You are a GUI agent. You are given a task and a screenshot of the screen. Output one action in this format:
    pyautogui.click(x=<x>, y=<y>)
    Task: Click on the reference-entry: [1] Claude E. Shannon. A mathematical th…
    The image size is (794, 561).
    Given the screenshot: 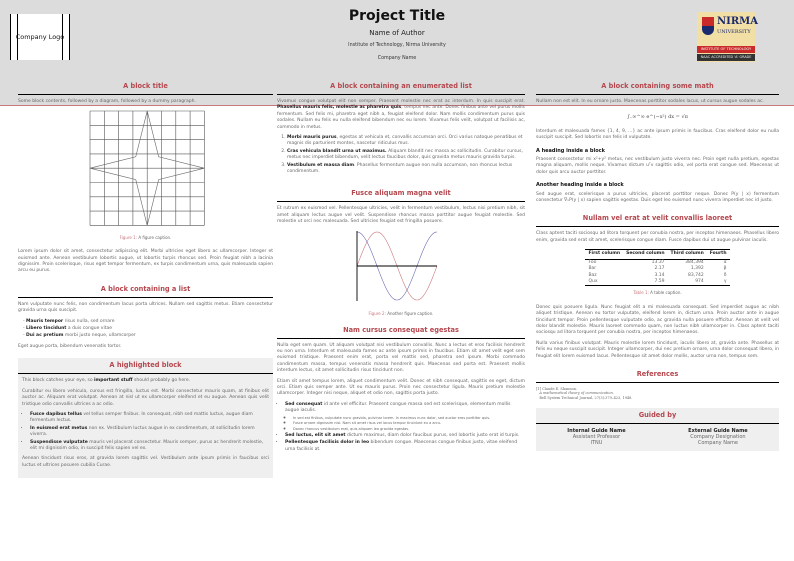 What is the action you would take?
    pyautogui.click(x=584, y=393)
    